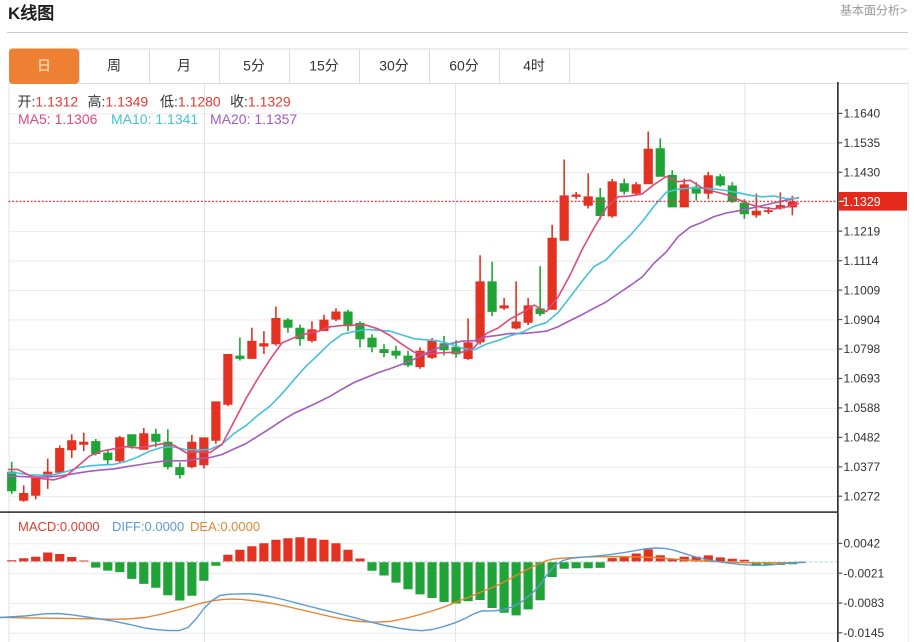  What do you see at coordinates (44, 66) in the screenshot?
I see `svg-text: 日` at bounding box center [44, 66].